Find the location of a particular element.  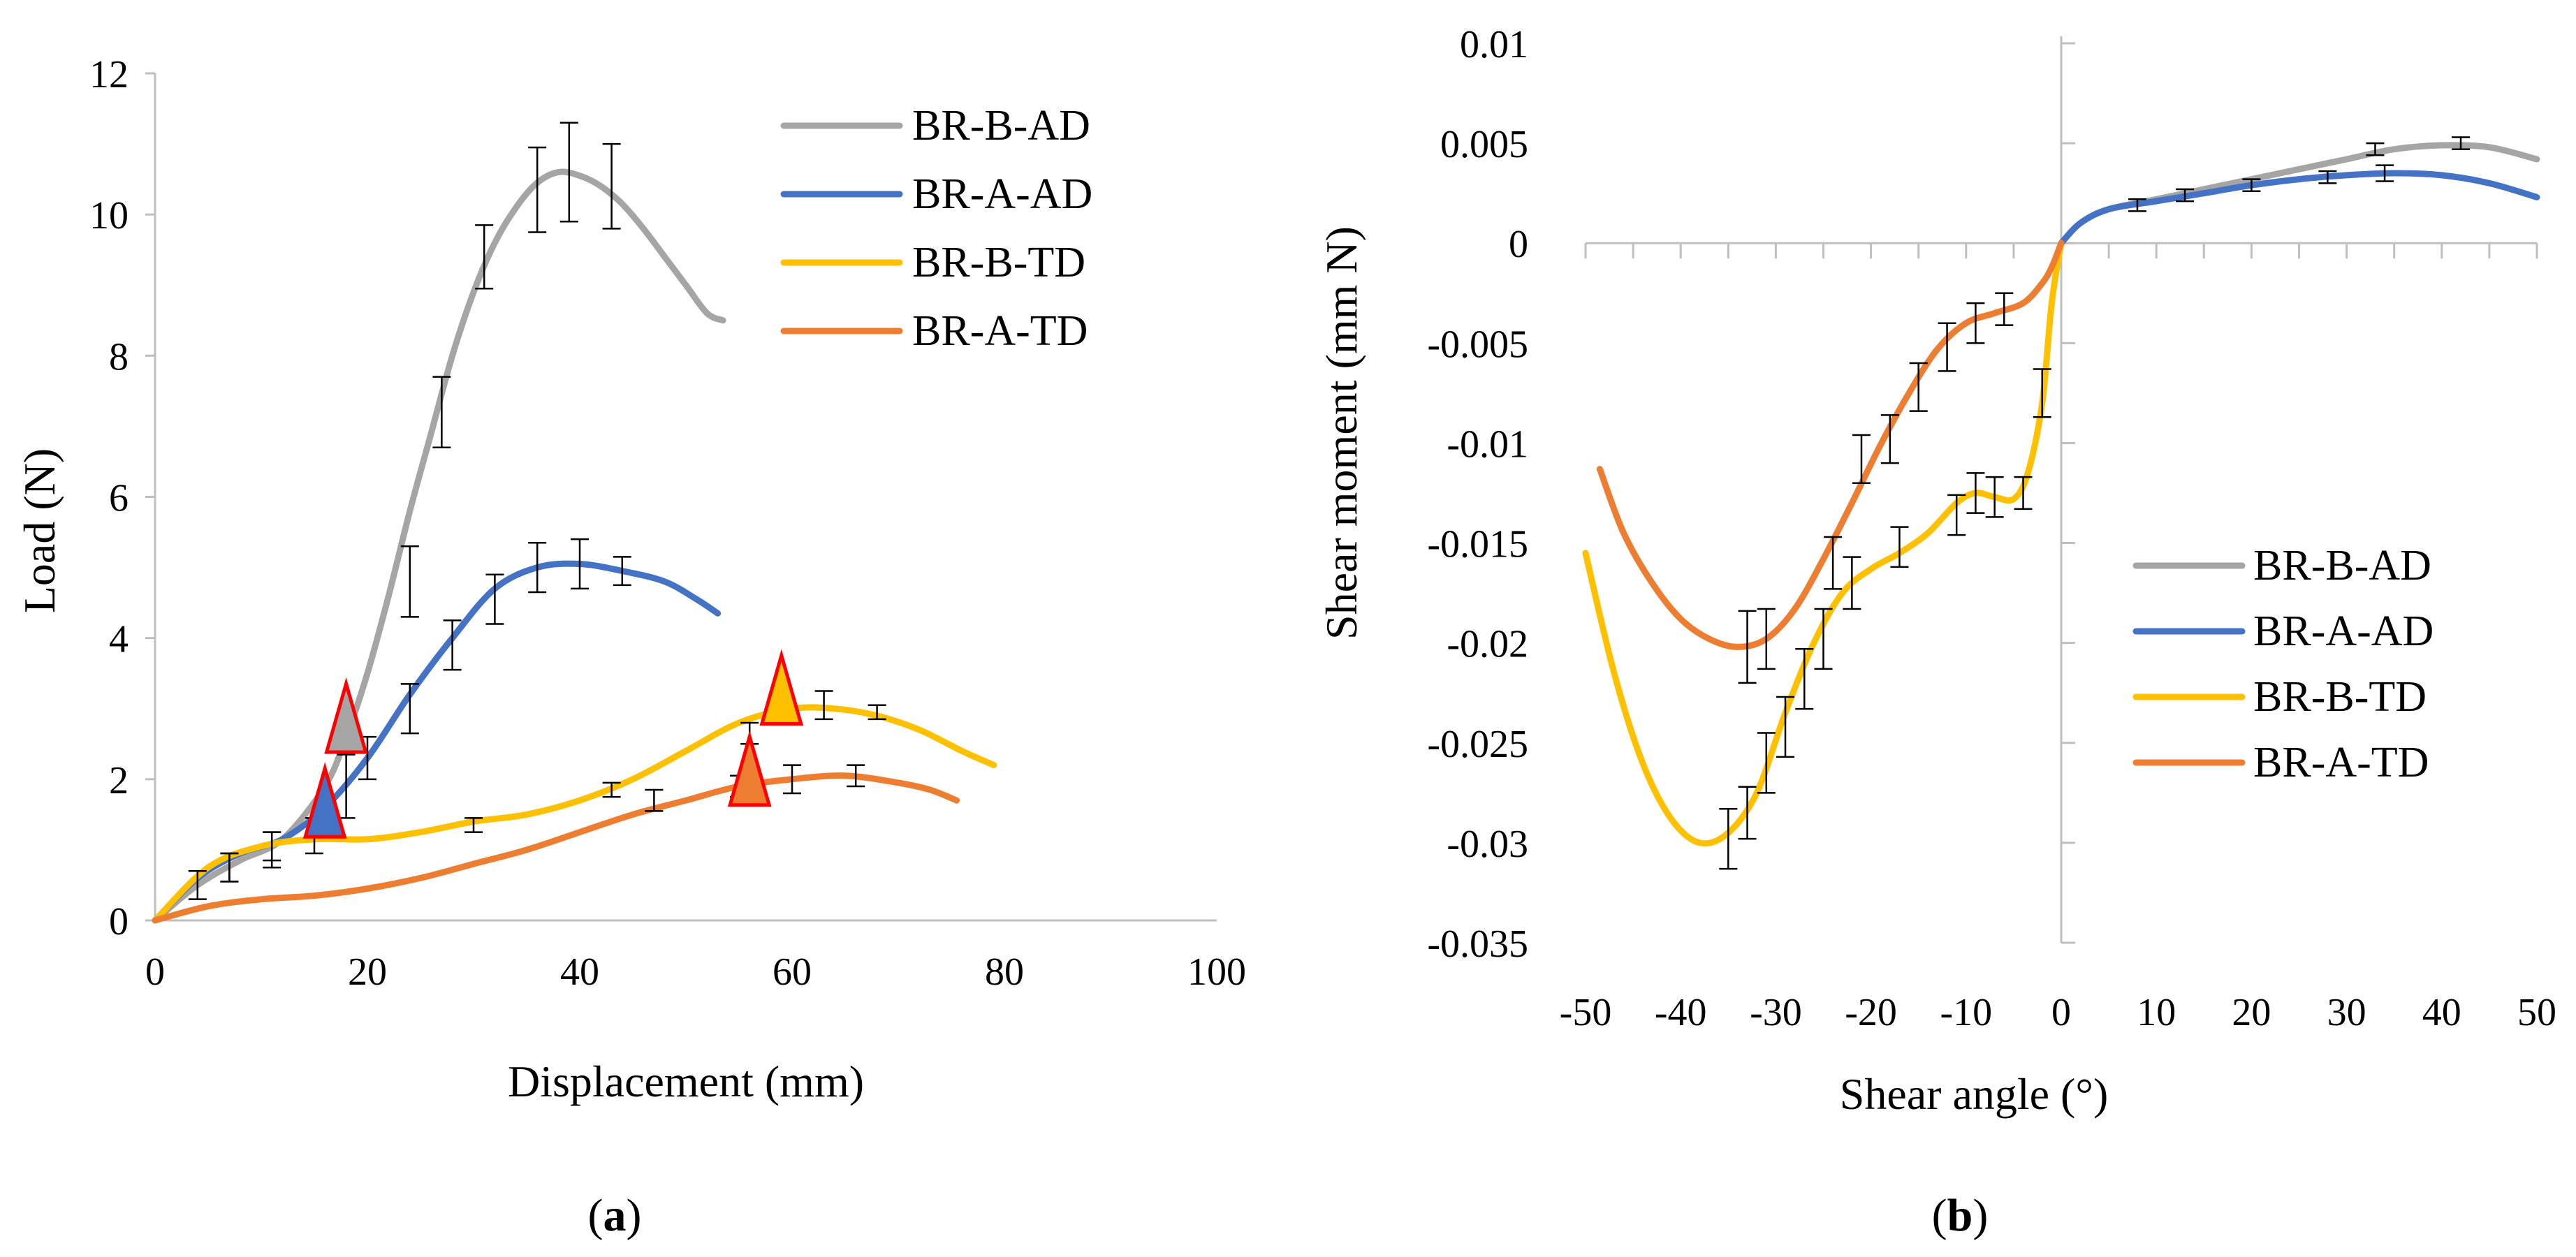

chart-b-panel-label: b is located at coordinates (1960, 1215).